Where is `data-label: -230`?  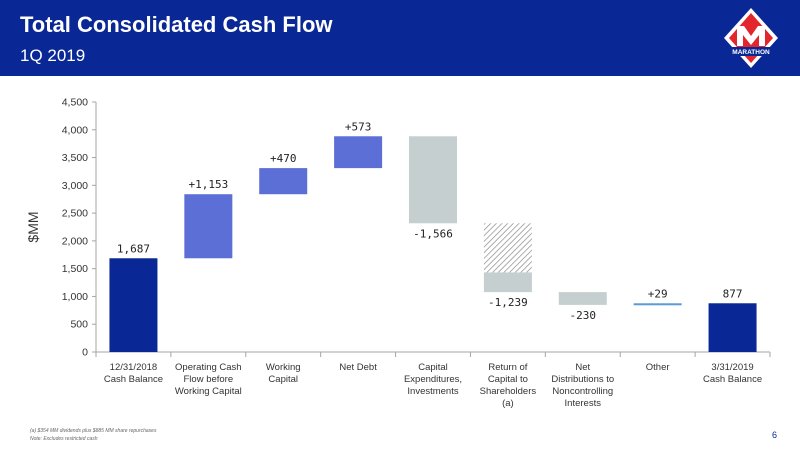 data-label: -230 is located at coordinates (583, 315).